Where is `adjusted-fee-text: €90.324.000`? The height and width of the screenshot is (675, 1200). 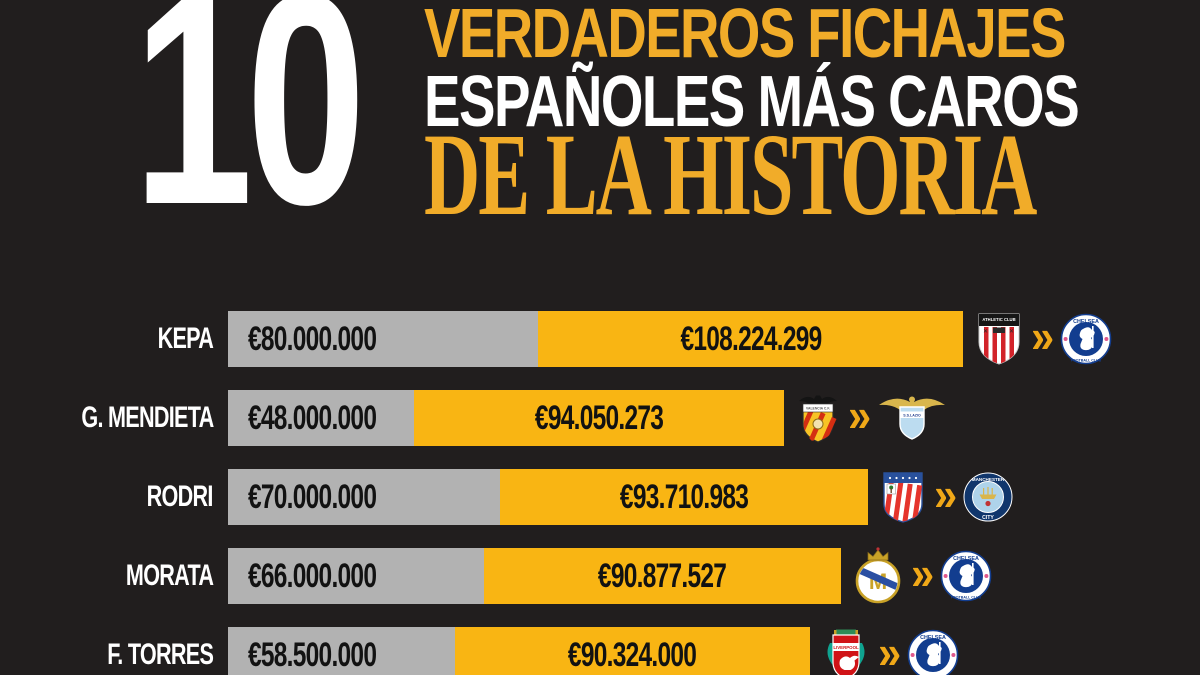
adjusted-fee-text: €90.324.000 is located at coordinates (632, 654).